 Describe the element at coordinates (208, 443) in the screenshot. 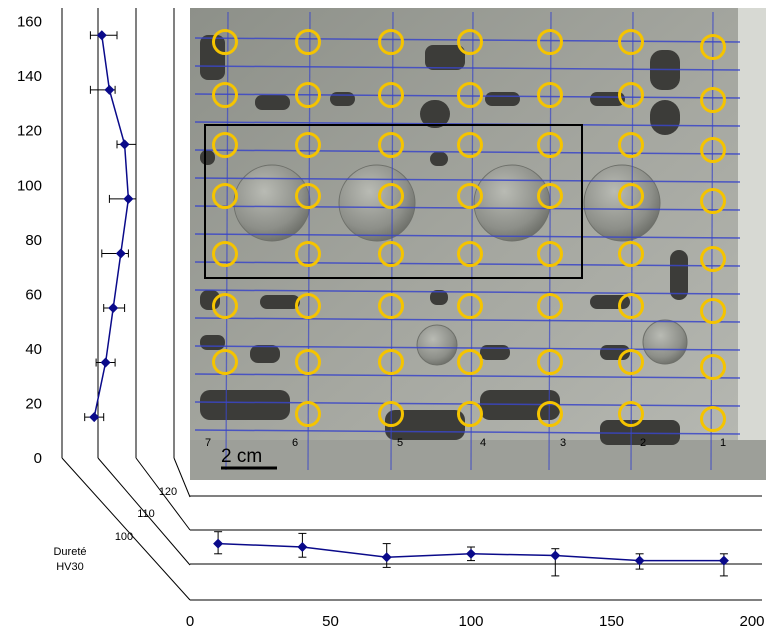

I see `column-digit: 7` at that location.